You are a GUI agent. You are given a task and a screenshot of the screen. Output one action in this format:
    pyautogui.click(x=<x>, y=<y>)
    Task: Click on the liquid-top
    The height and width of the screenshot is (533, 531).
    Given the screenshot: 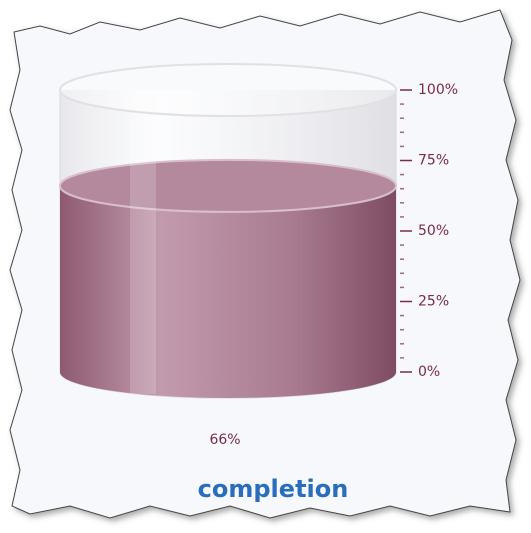 What is the action you would take?
    pyautogui.click(x=228, y=185)
    